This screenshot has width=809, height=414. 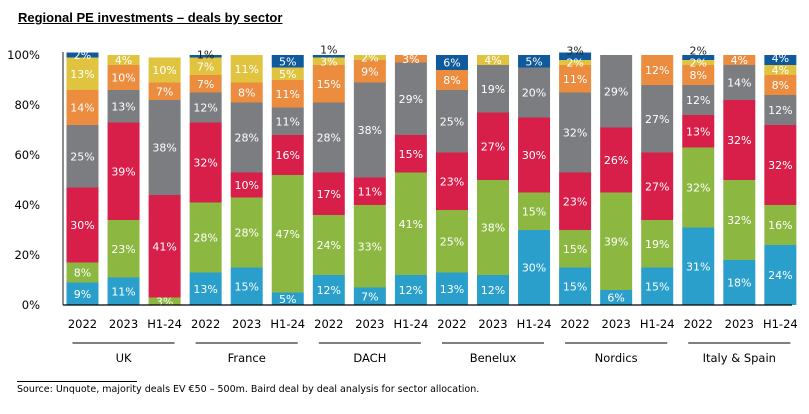 What do you see at coordinates (123, 171) in the screenshot?
I see `data-label: 39%` at bounding box center [123, 171].